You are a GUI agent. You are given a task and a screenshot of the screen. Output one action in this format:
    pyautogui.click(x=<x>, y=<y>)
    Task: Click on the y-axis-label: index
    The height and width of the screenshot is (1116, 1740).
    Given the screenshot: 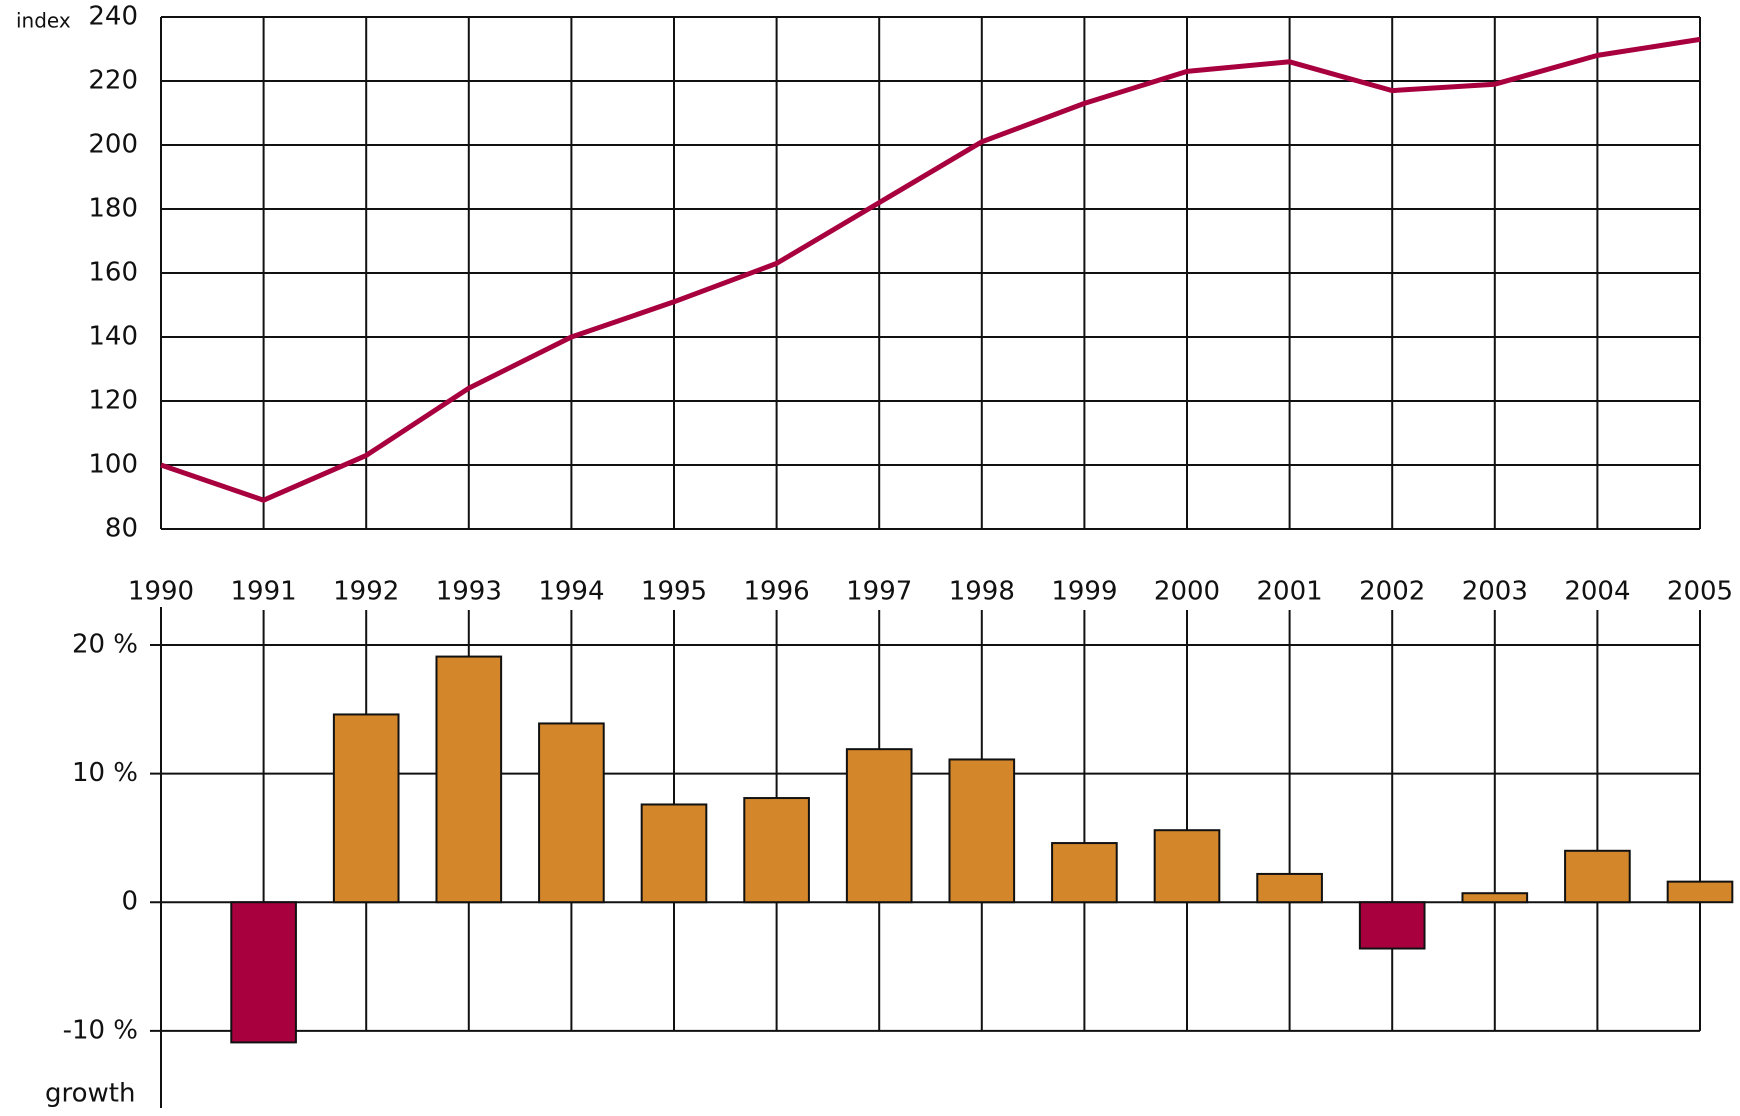 What is the action you would take?
    pyautogui.click(x=43, y=21)
    